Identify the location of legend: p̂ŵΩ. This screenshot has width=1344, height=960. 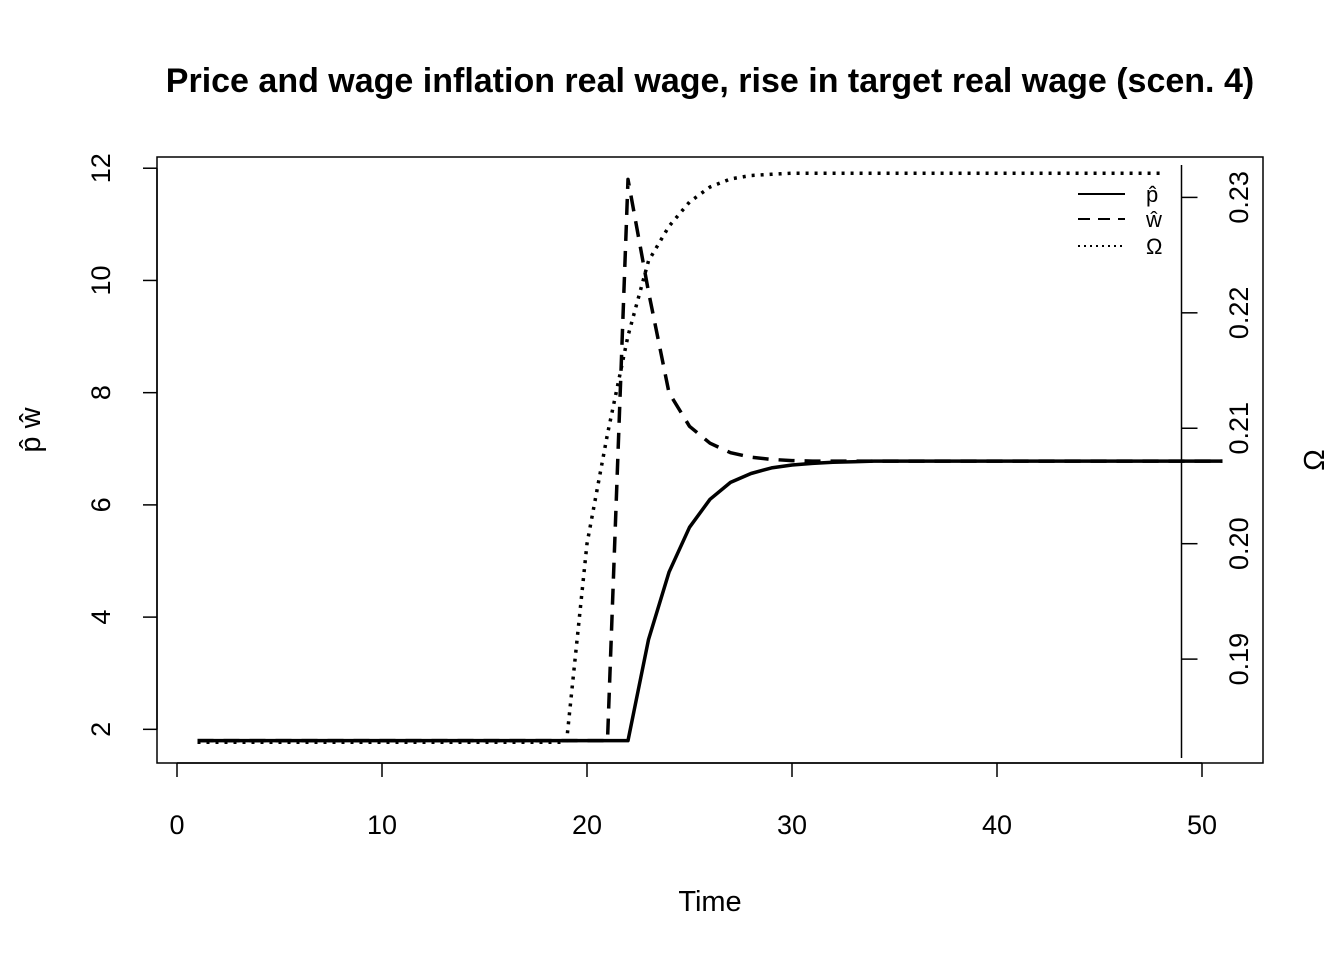
(1120, 220).